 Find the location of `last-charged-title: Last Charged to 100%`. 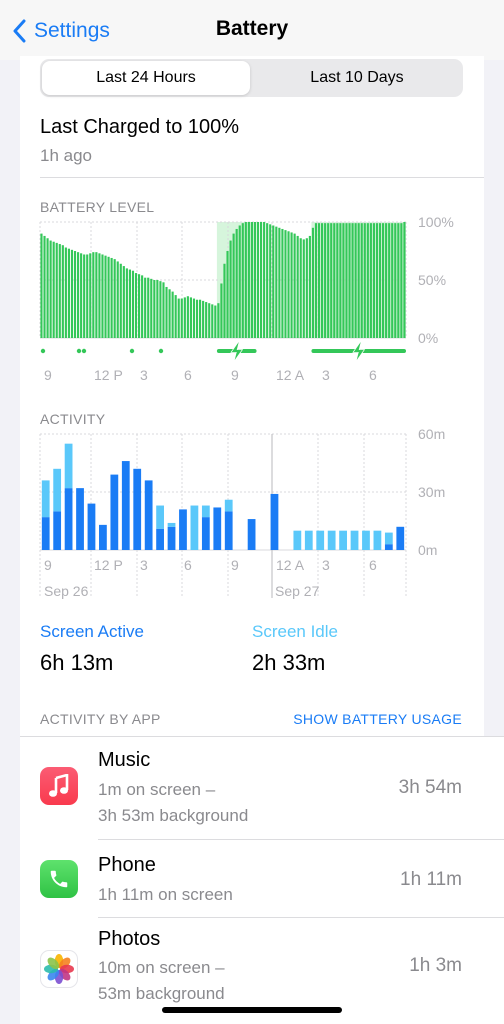

last-charged-title: Last Charged to 100% is located at coordinates (140, 127).